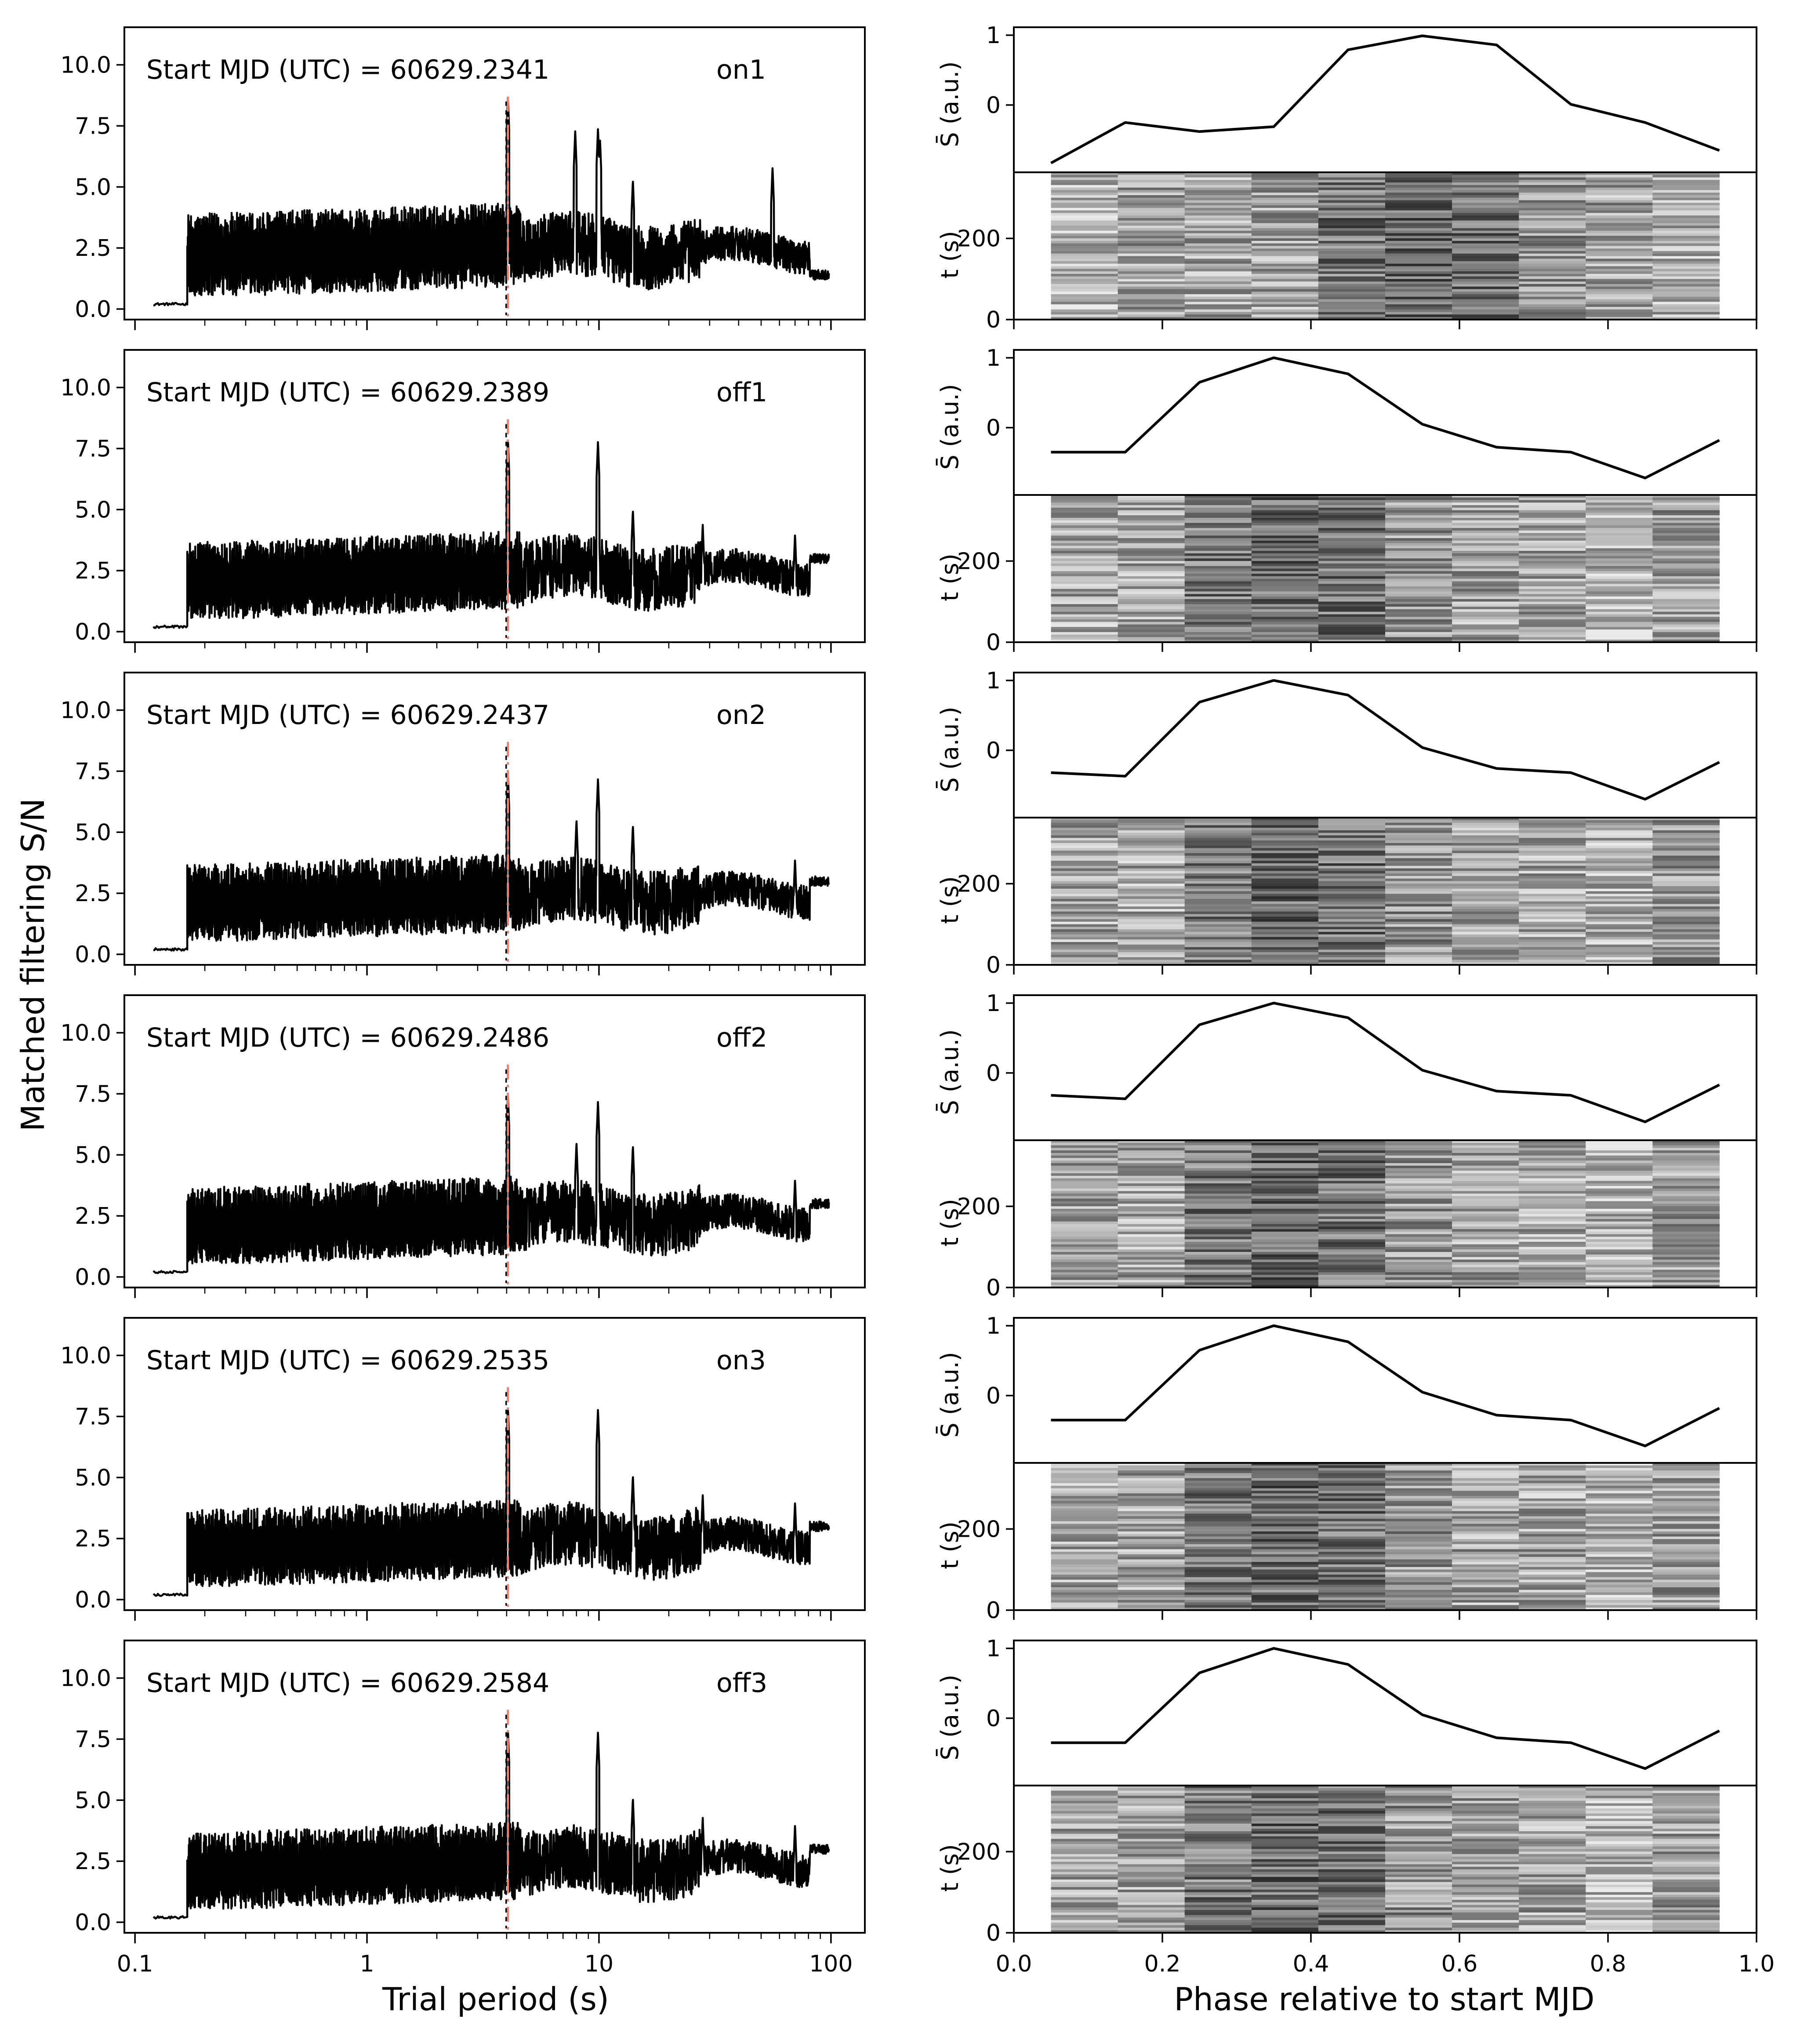  I want to click on panel-frame, so click(495, 173).